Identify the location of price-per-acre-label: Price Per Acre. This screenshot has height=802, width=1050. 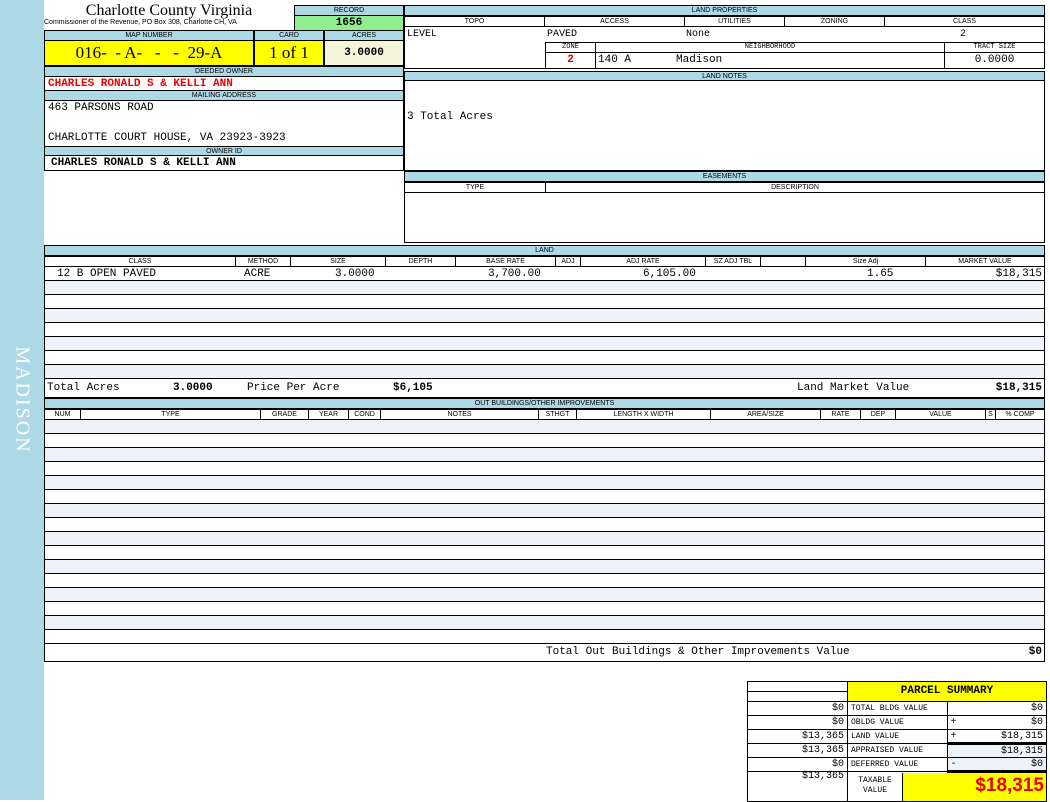
(293, 388).